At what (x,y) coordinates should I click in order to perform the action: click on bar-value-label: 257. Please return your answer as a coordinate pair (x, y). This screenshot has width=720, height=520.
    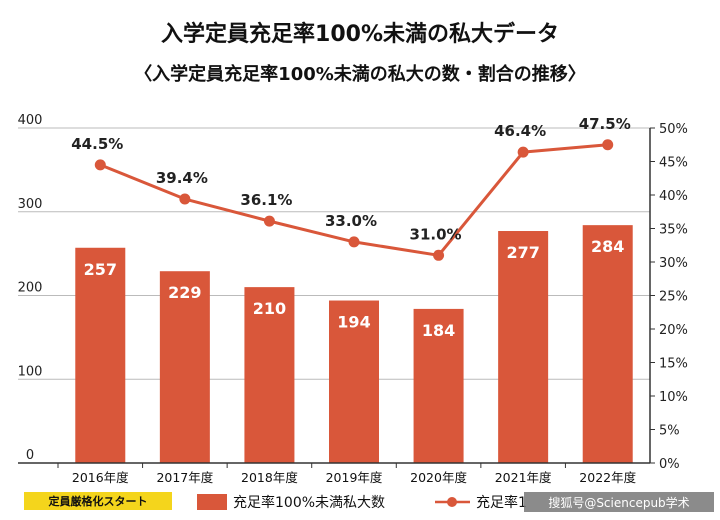
    Looking at the image, I should click on (100, 269).